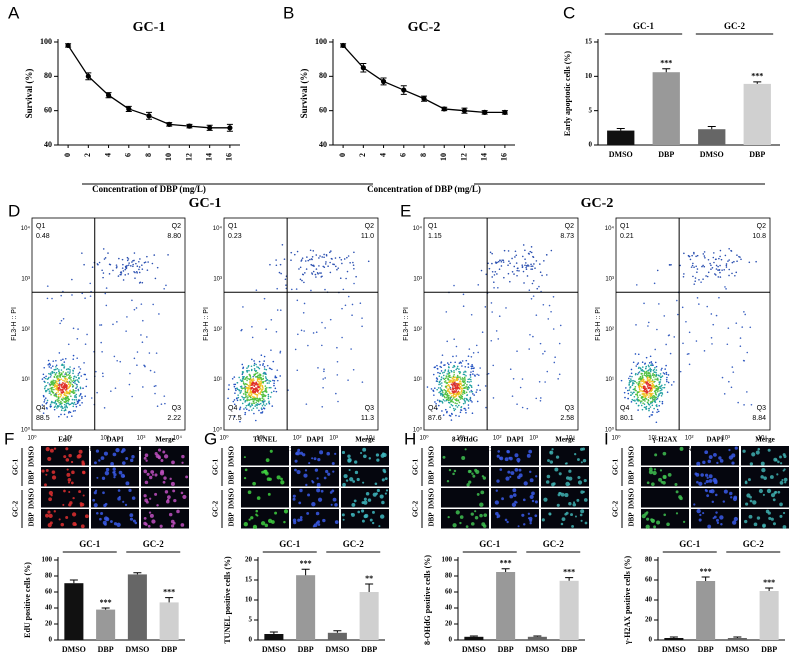 The image size is (798, 661). I want to click on panel-letter: I, so click(606, 438).